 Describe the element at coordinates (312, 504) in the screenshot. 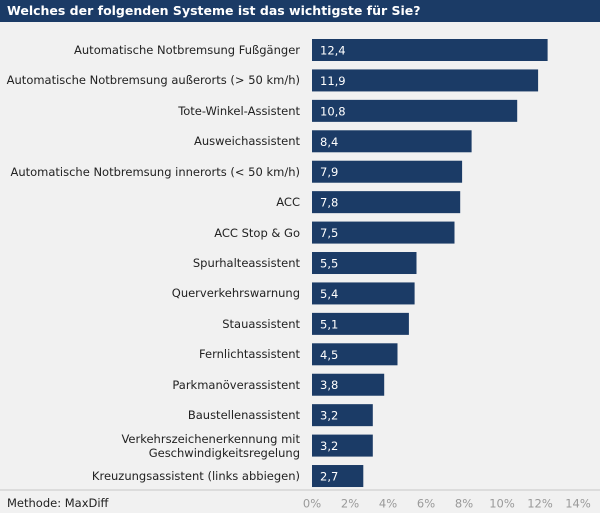

I see `x-tick-label: 0%` at that location.